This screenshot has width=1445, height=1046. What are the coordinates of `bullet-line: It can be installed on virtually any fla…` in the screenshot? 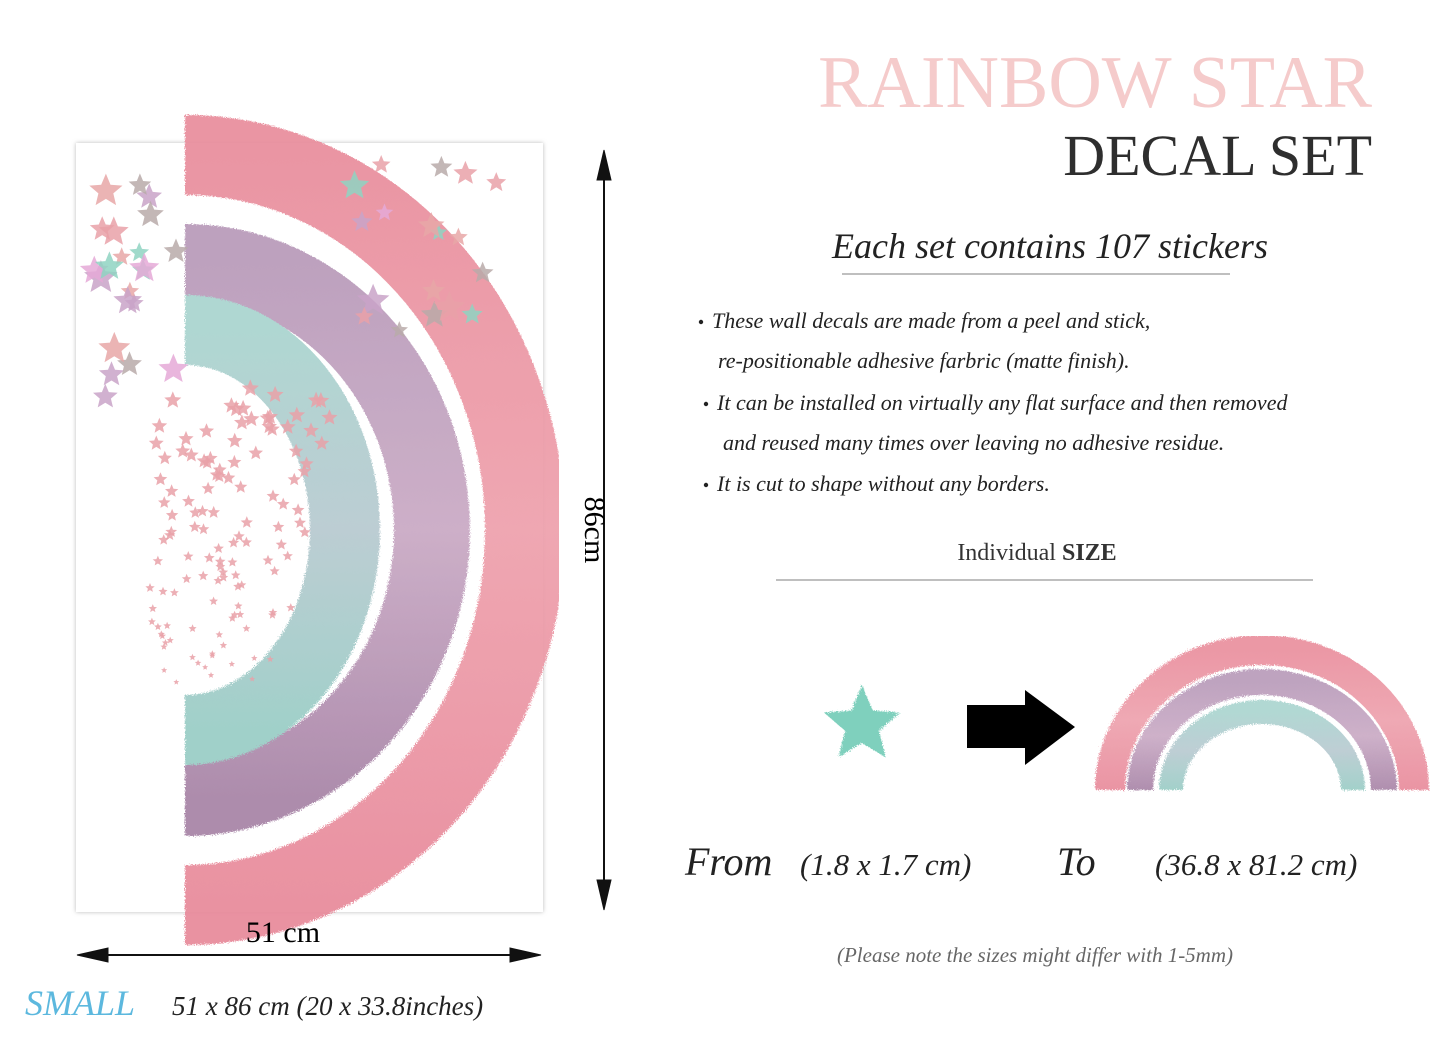 It's located at (1002, 402).